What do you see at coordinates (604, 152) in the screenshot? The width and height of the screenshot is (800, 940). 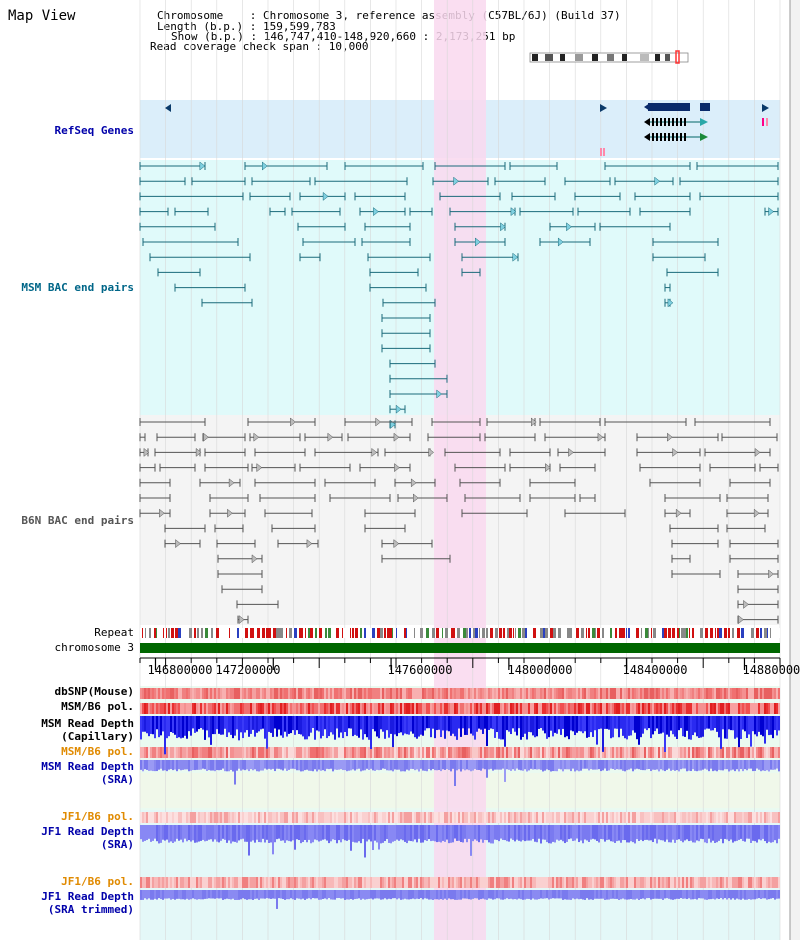 I see `gene-mark` at bounding box center [604, 152].